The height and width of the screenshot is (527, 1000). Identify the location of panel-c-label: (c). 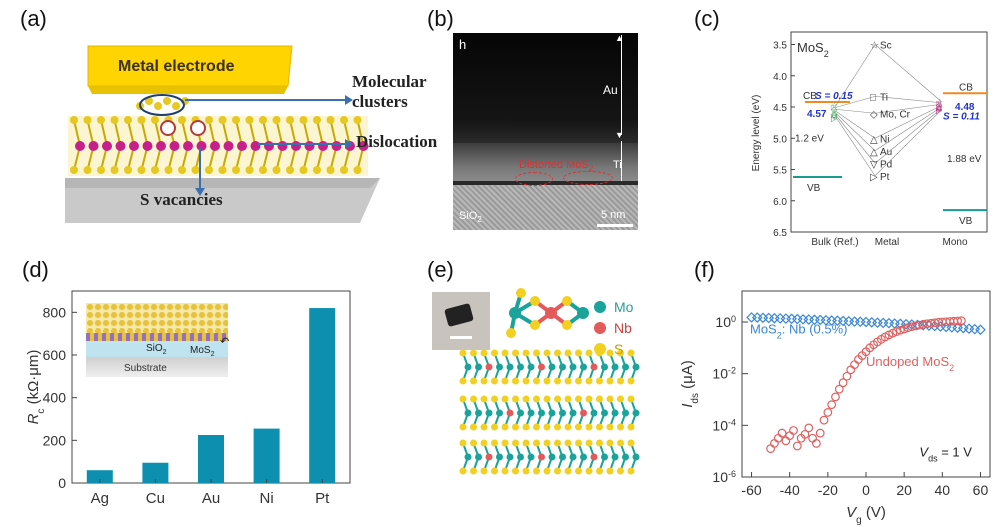
(707, 18).